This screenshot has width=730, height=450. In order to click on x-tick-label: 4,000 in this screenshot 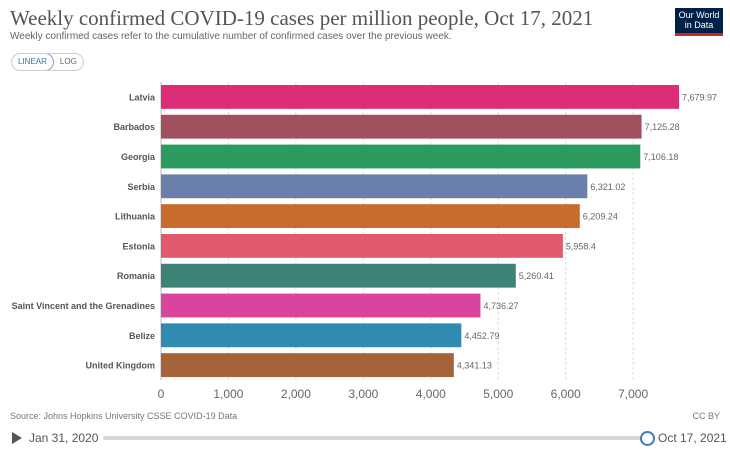, I will do `click(431, 394)`.